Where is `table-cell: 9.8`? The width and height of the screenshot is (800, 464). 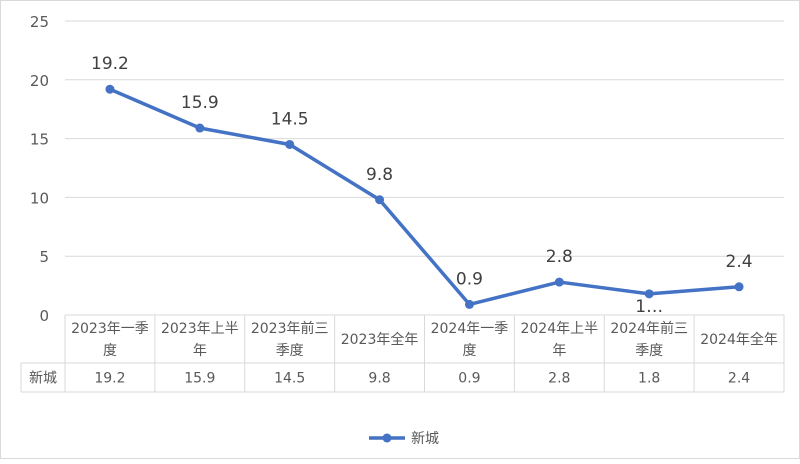 table-cell: 9.8 is located at coordinates (379, 379).